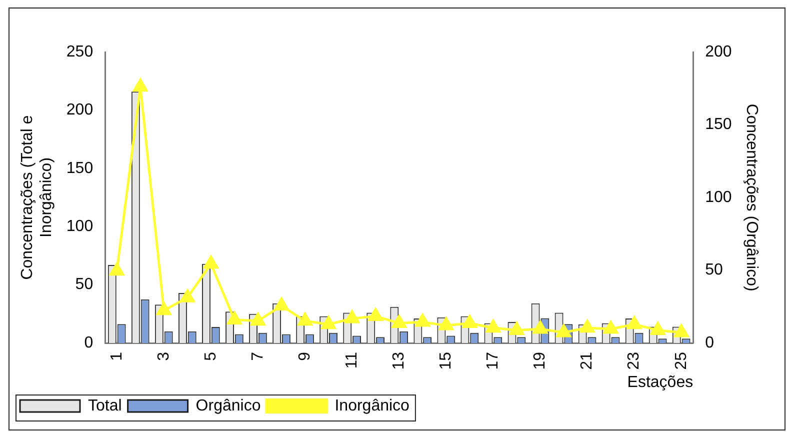  Describe the element at coordinates (372, 405) in the screenshot. I see `legend-label: Inorgânico` at that location.